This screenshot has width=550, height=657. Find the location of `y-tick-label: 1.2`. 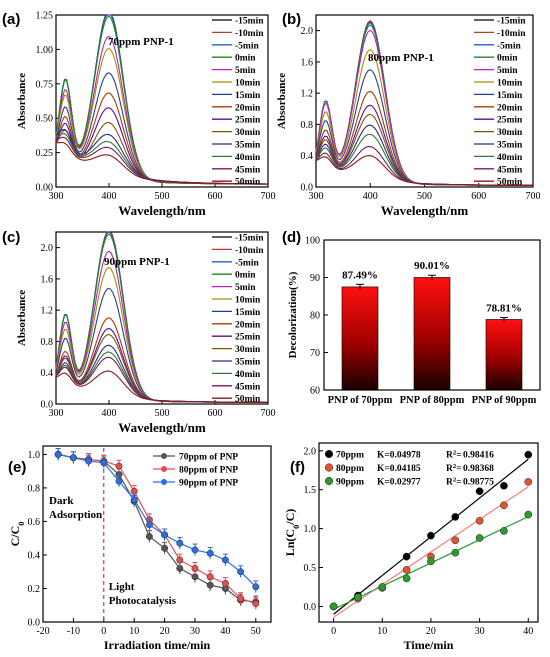

y-tick-label: 1.2 is located at coordinates (307, 94).